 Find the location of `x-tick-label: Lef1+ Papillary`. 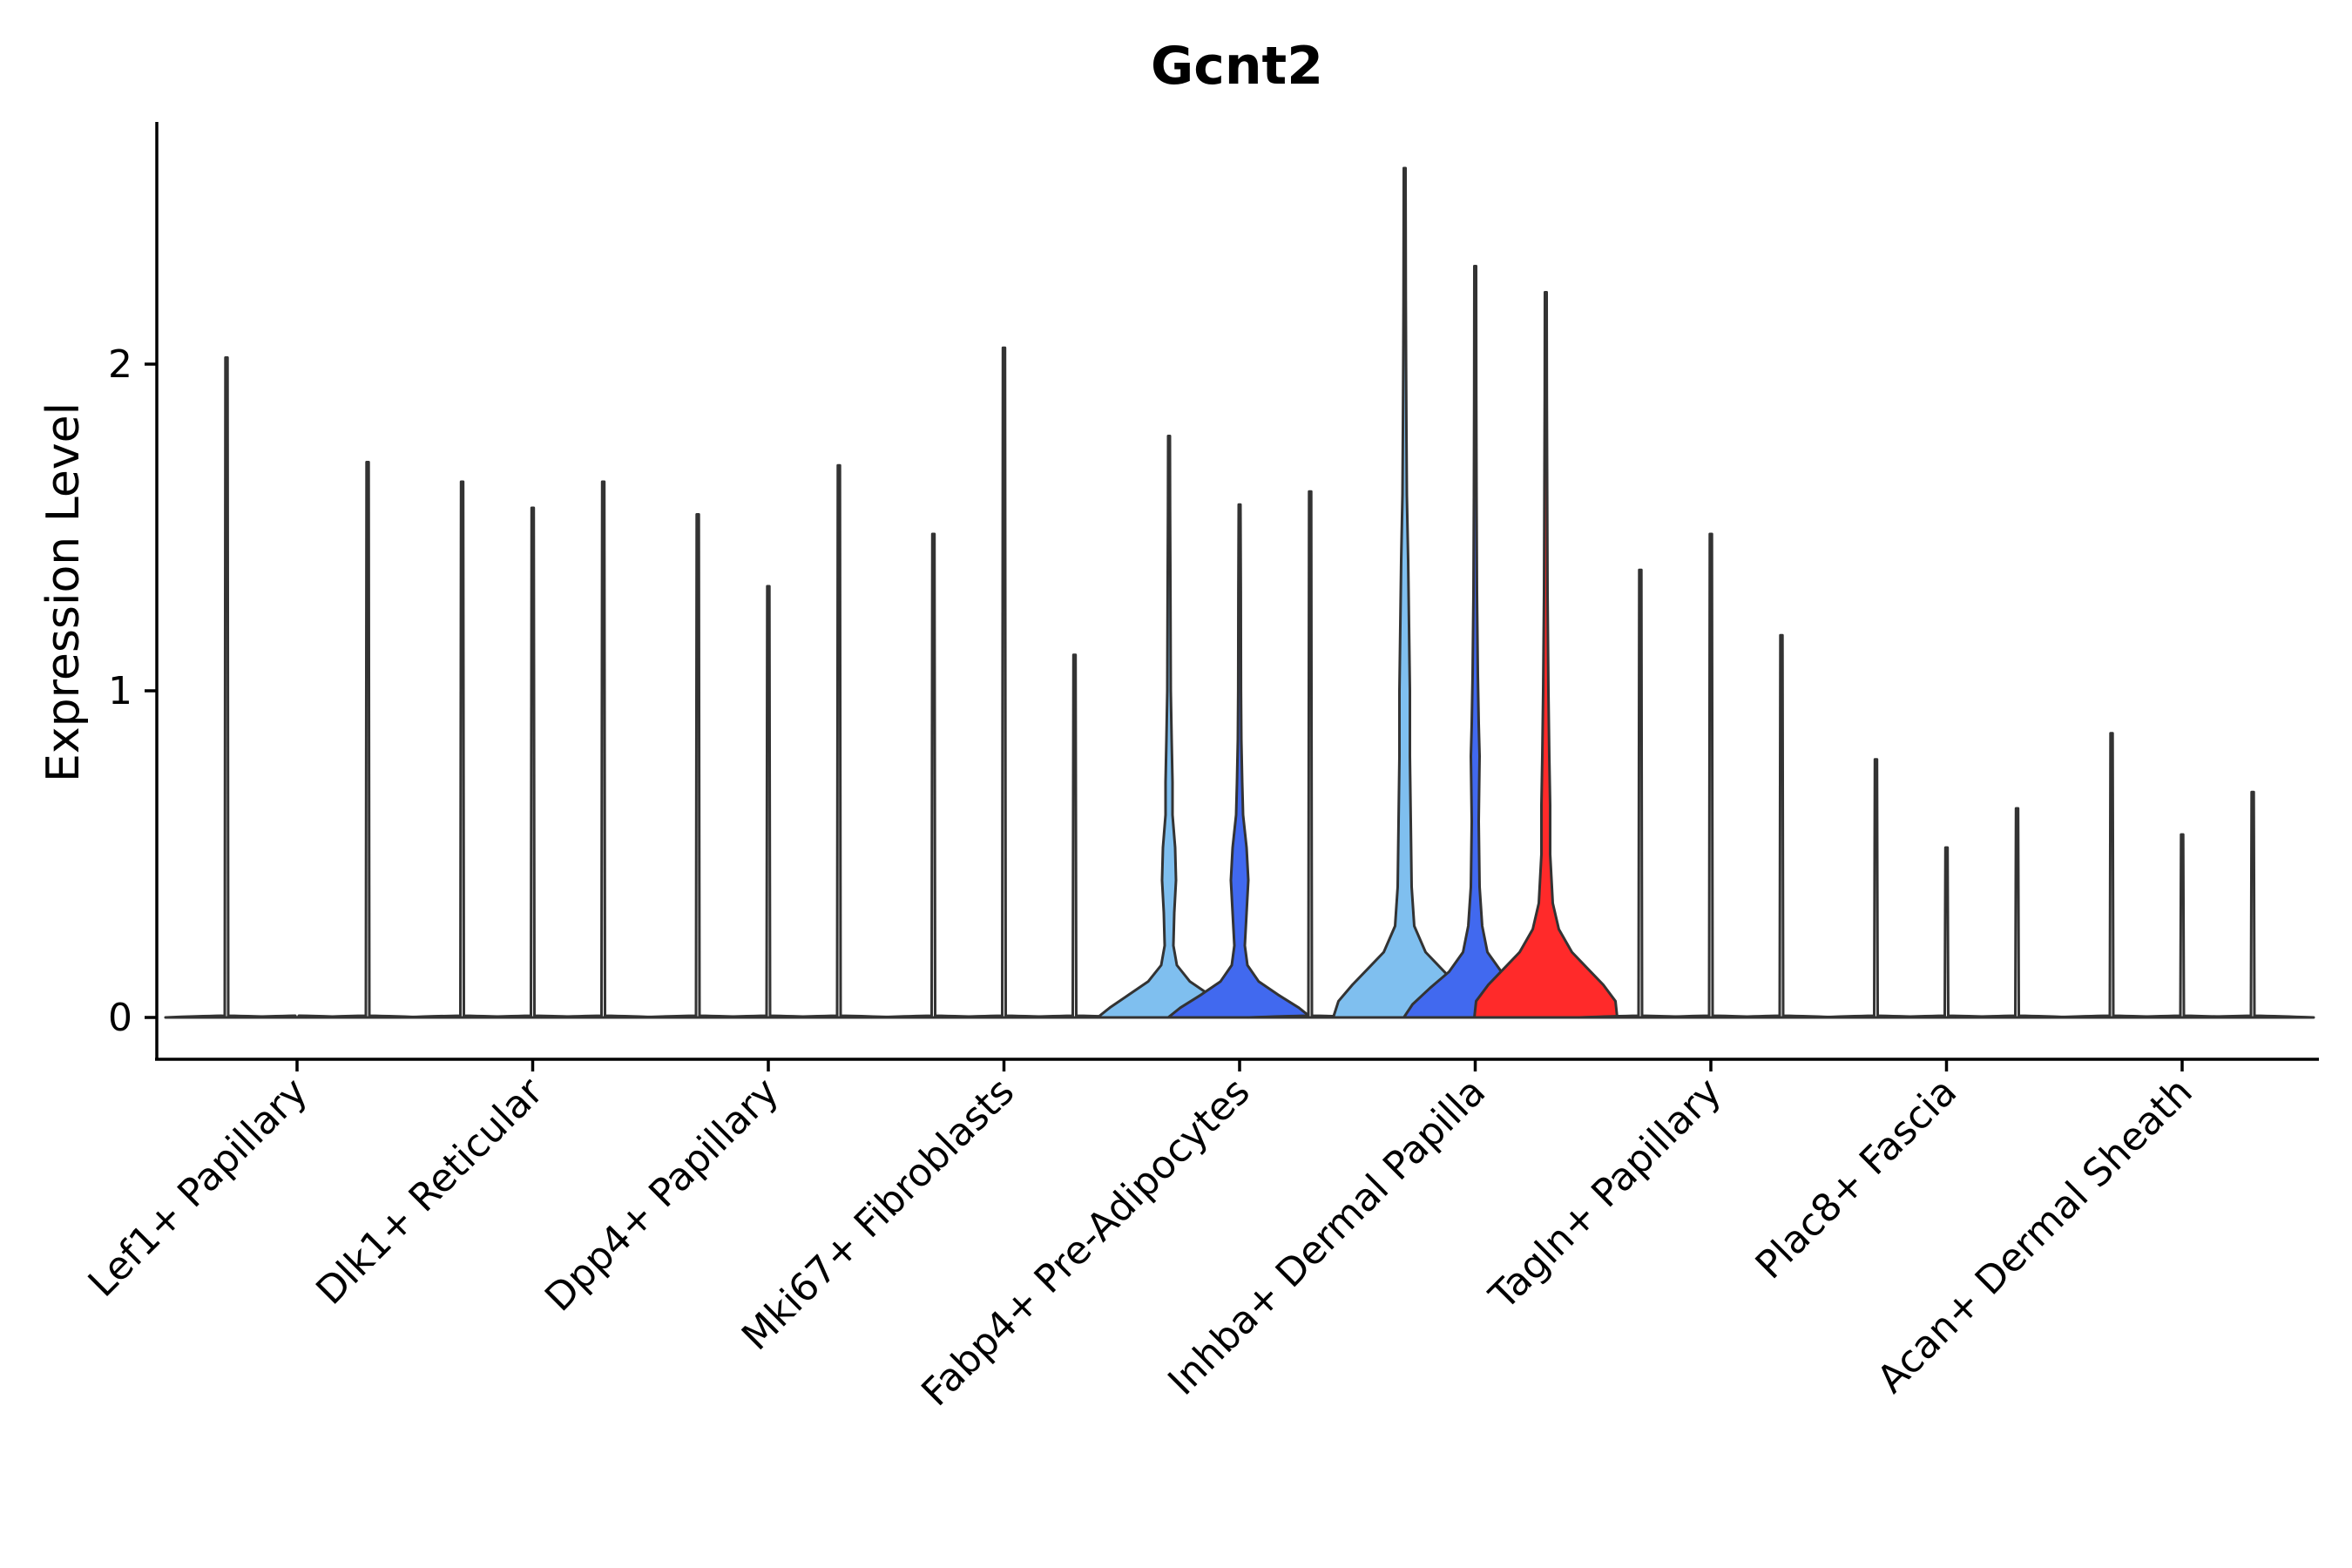

x-tick-label: Lef1+ Papillary is located at coordinates (198, 1188).